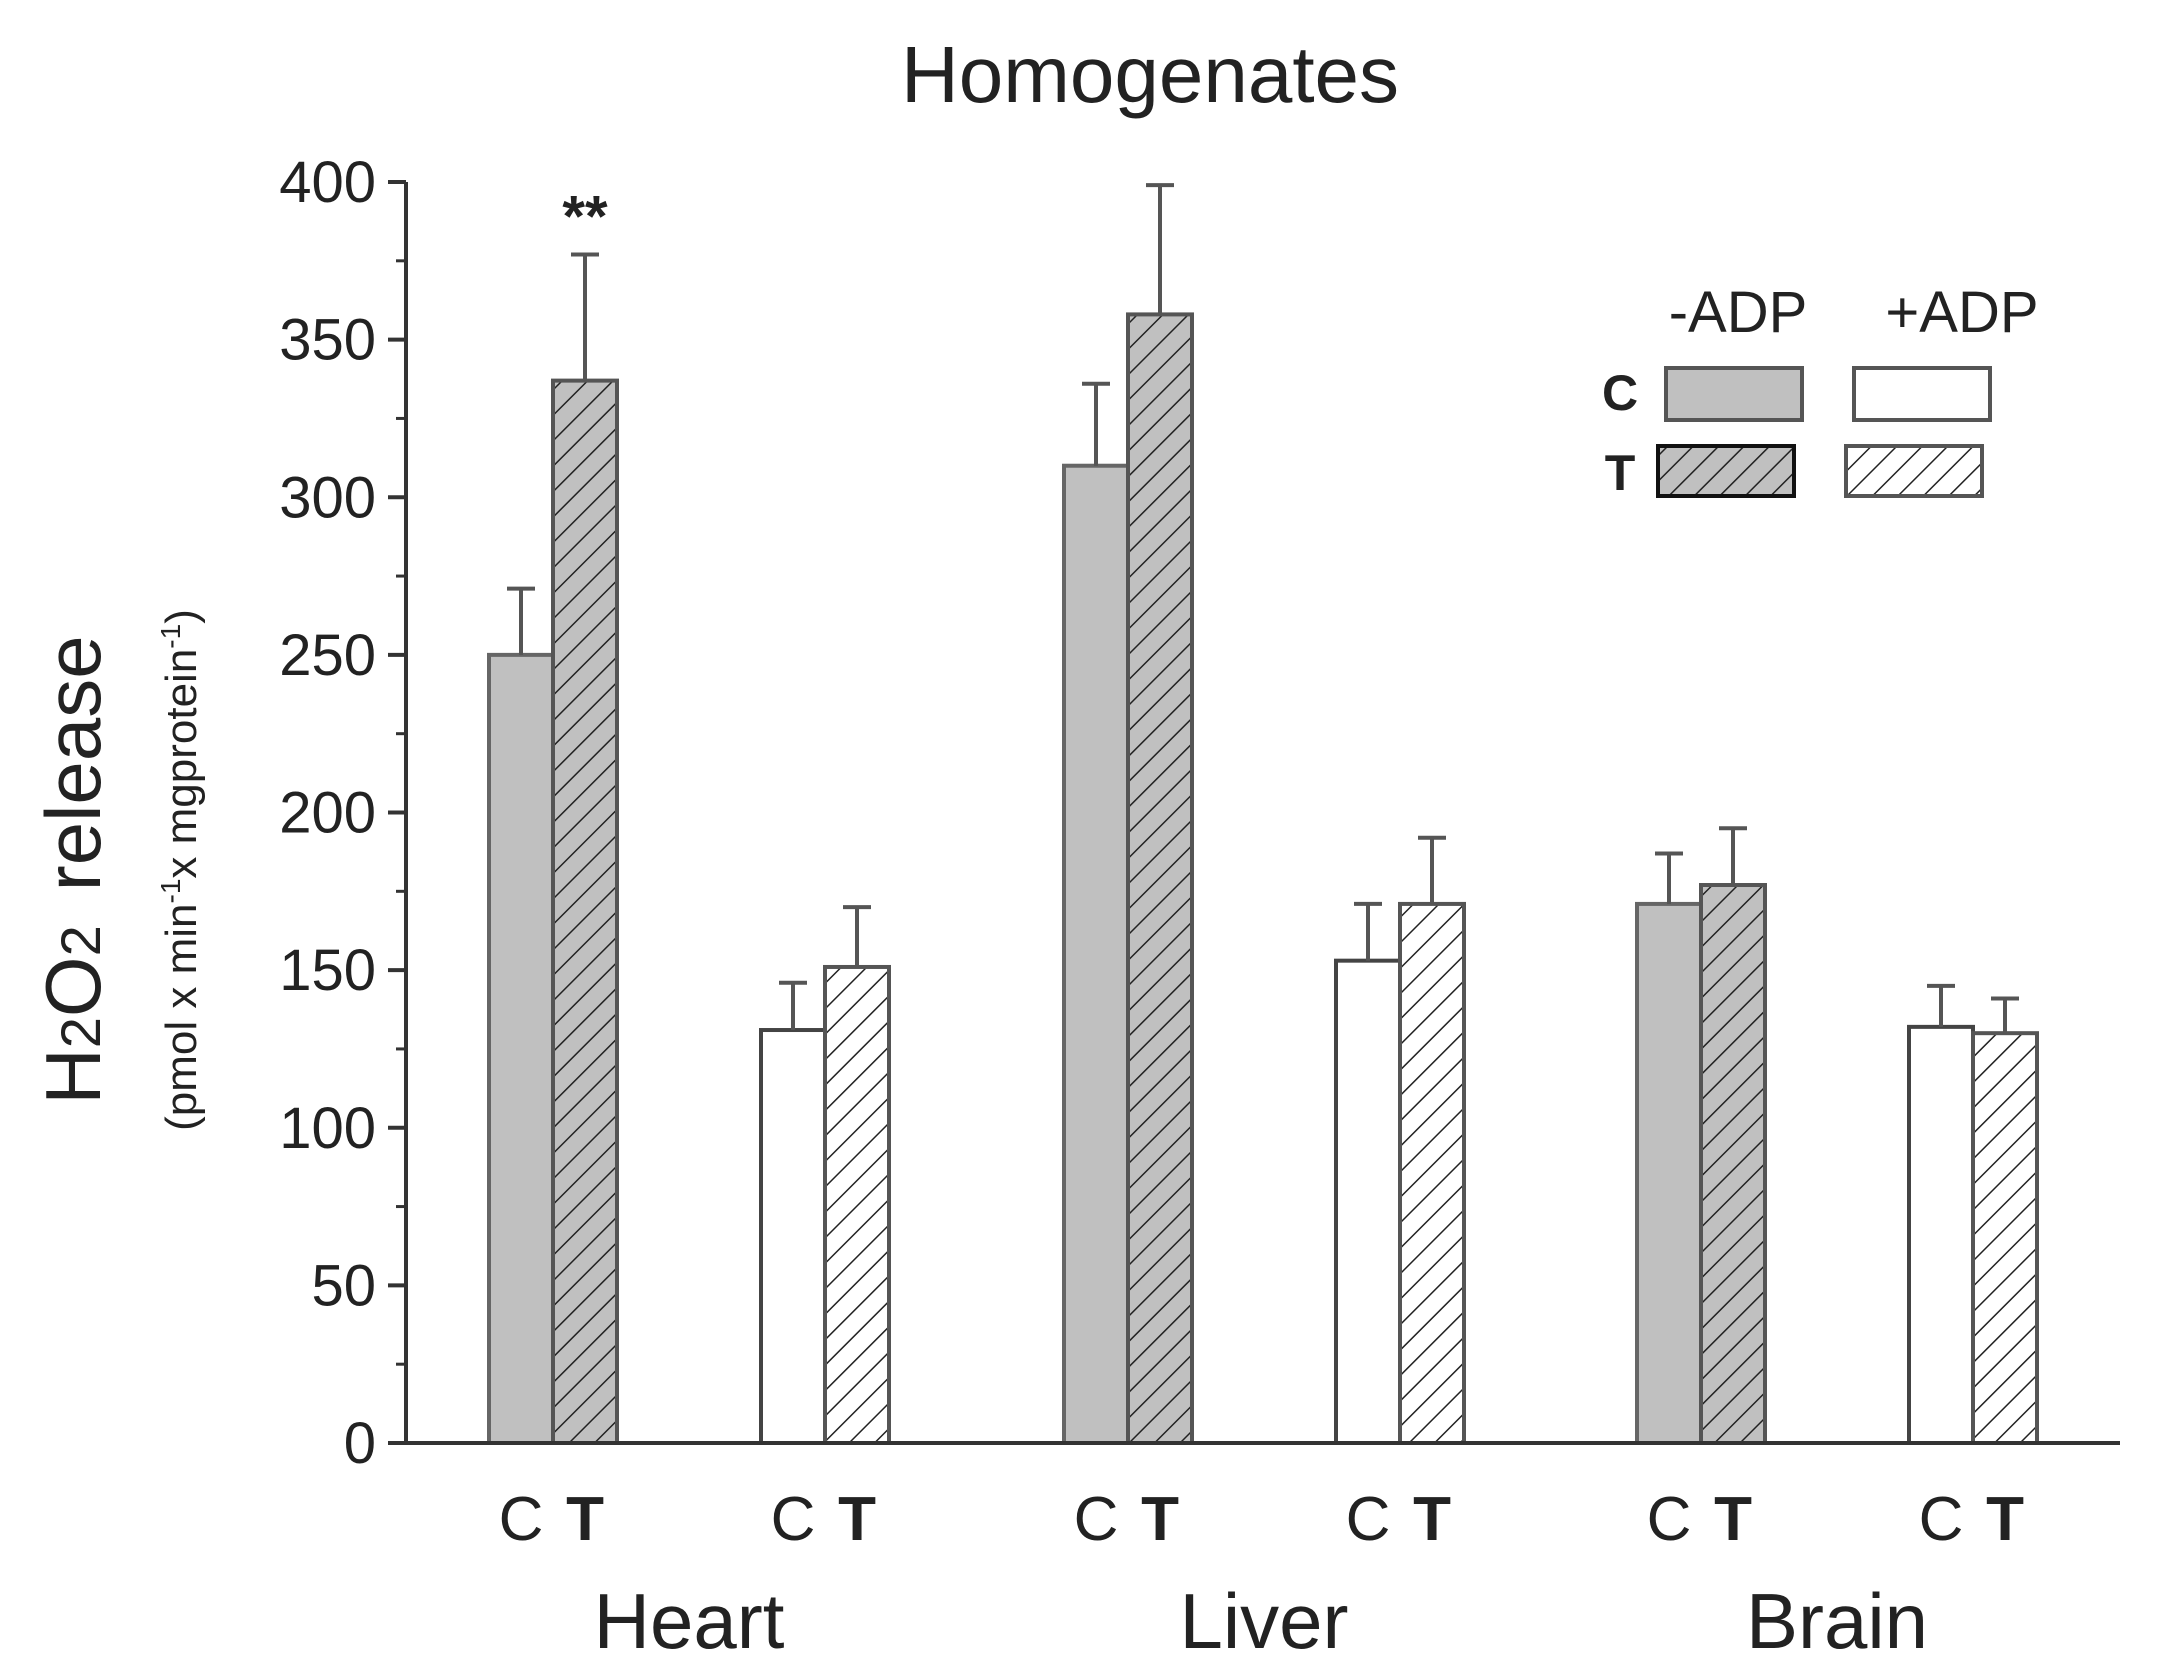 This screenshot has width=2176, height=1664. I want to click on y-tick-label: 0, so click(360, 1443).